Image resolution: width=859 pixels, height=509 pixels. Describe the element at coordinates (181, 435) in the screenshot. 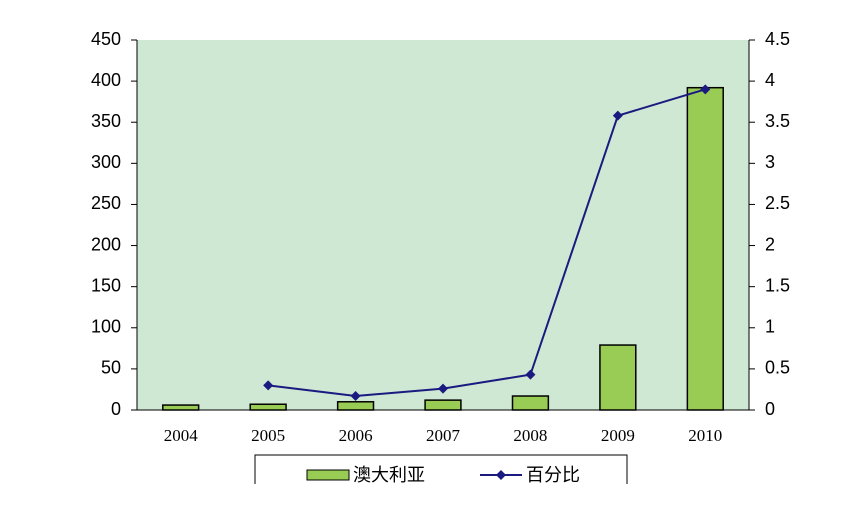

I see `x-tick-label: 2004` at that location.